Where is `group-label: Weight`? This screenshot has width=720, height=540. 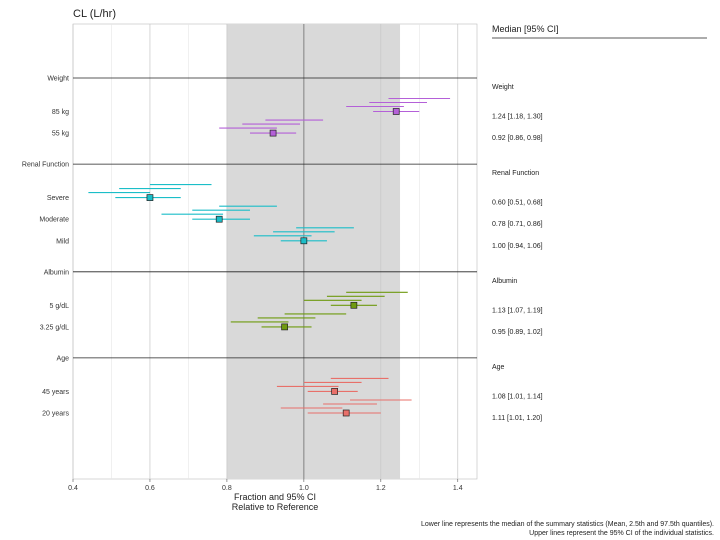
group-label: Weight is located at coordinates (58, 79).